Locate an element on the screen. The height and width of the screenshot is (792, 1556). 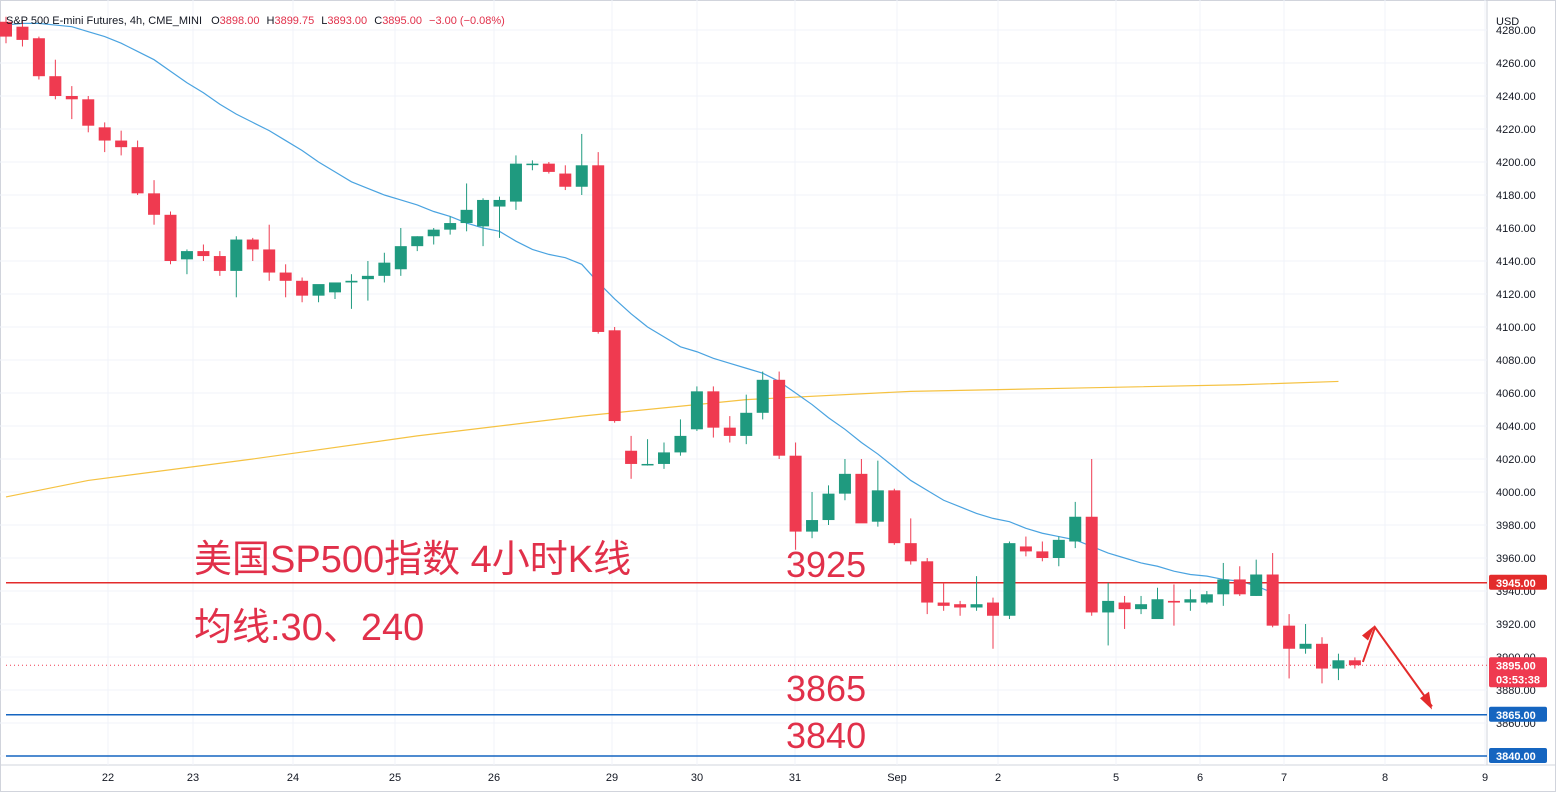
x-tick-label: 31 is located at coordinates (795, 778).